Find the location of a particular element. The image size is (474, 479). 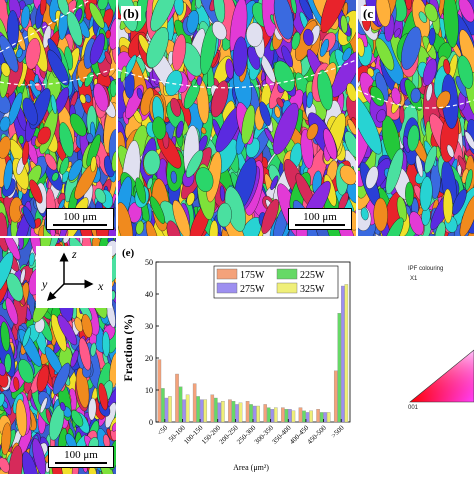

axis-x-label: x is located at coordinates (100, 286).